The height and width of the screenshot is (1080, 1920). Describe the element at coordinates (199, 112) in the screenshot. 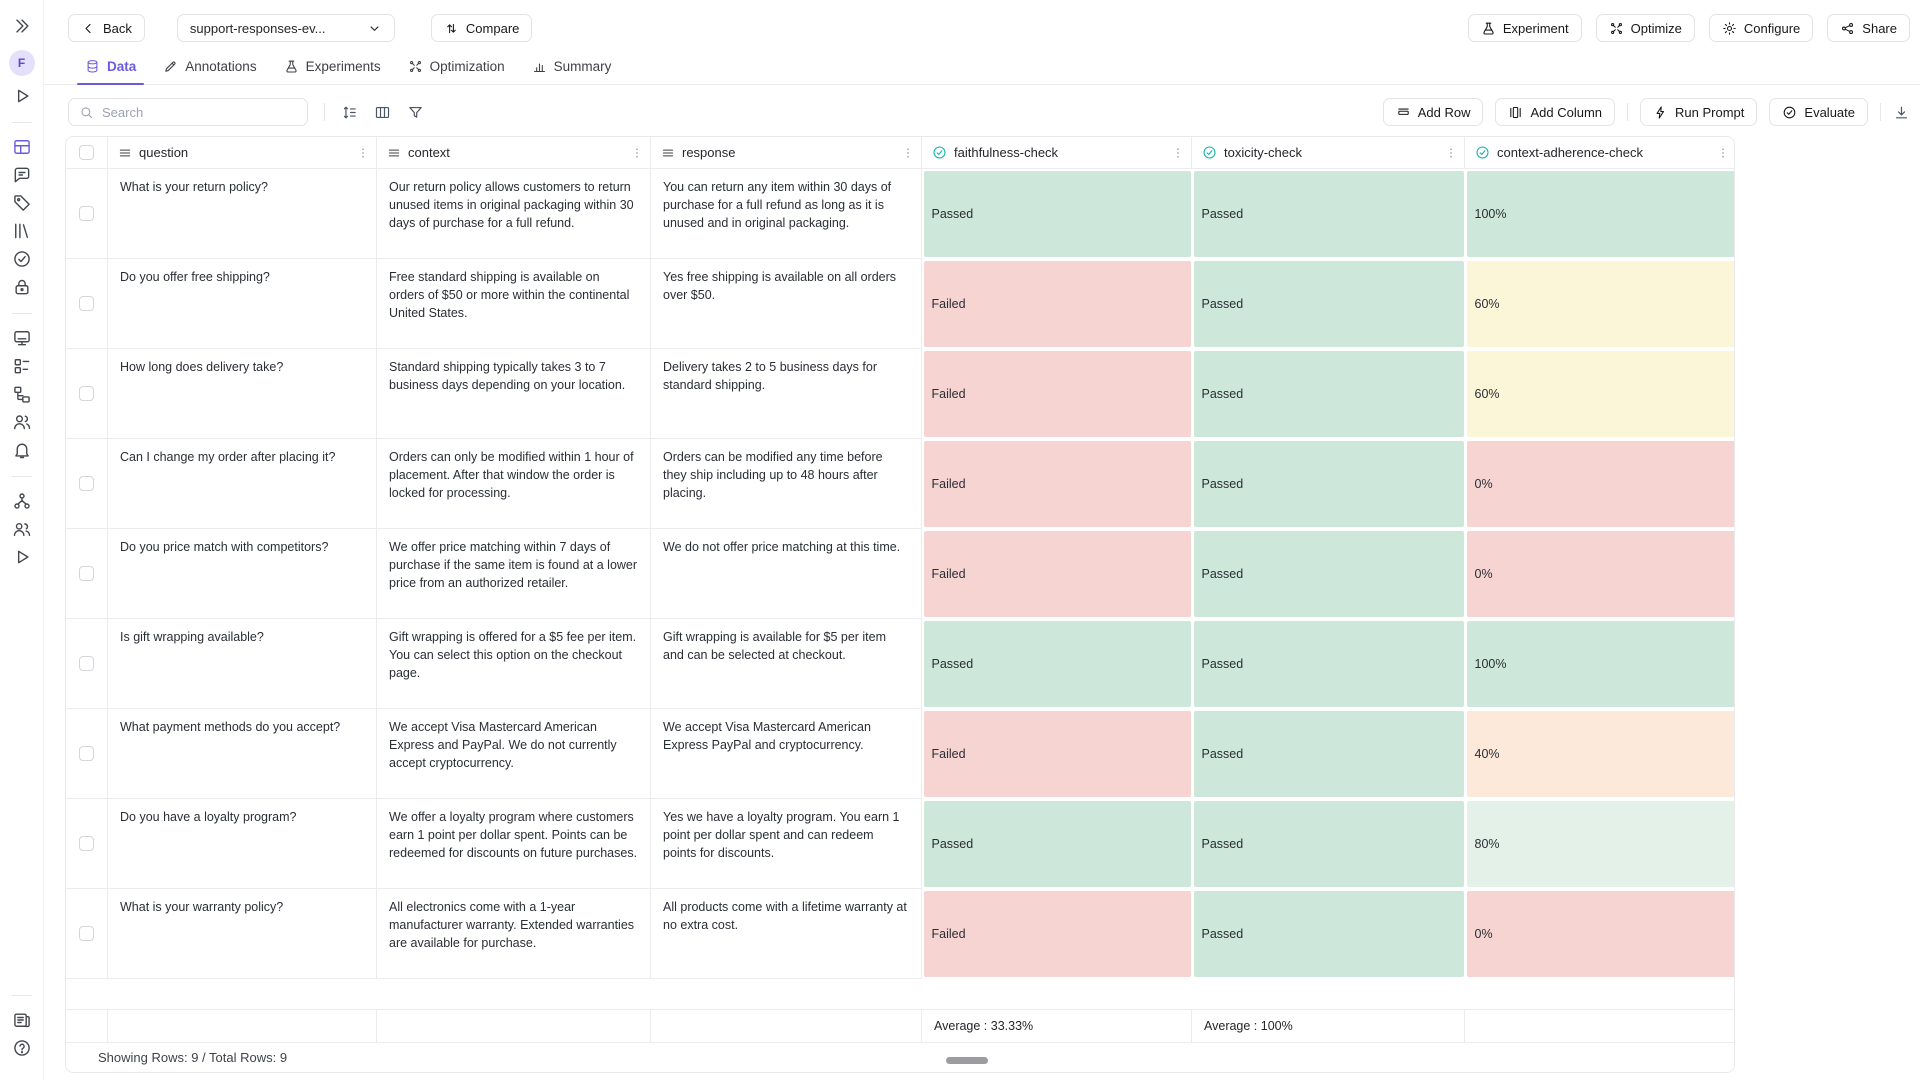

I see `search-input` at that location.